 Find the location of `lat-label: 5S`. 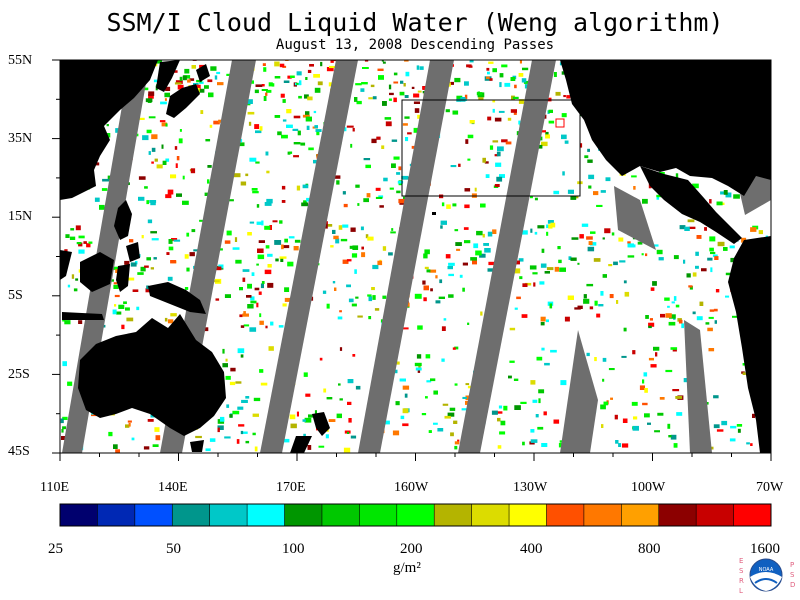

lat-label: 5S is located at coordinates (15, 295).